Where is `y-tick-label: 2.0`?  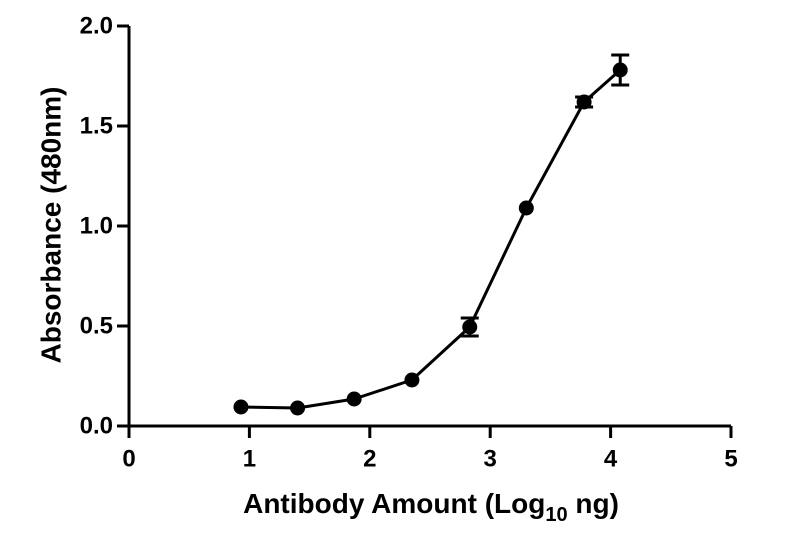
y-tick-label: 2.0 is located at coordinates (96, 26).